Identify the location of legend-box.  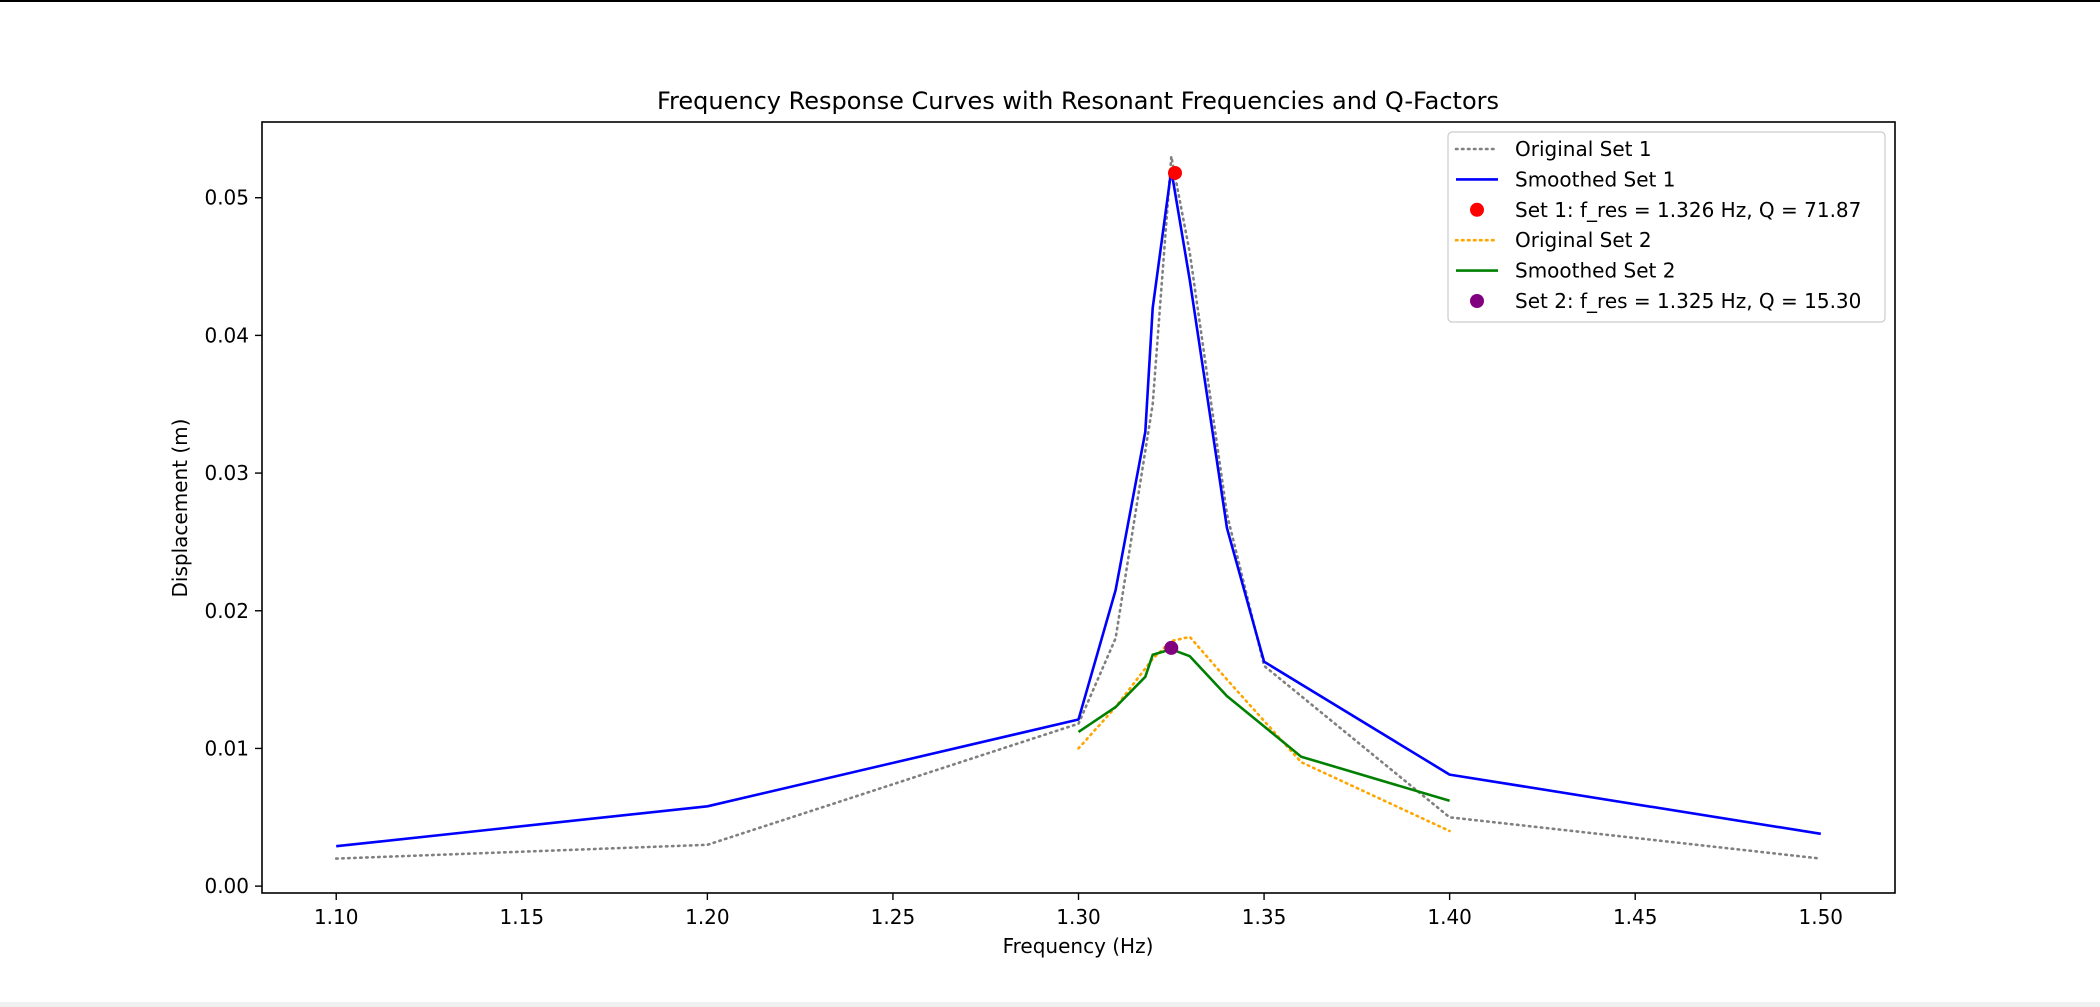
(1666, 227).